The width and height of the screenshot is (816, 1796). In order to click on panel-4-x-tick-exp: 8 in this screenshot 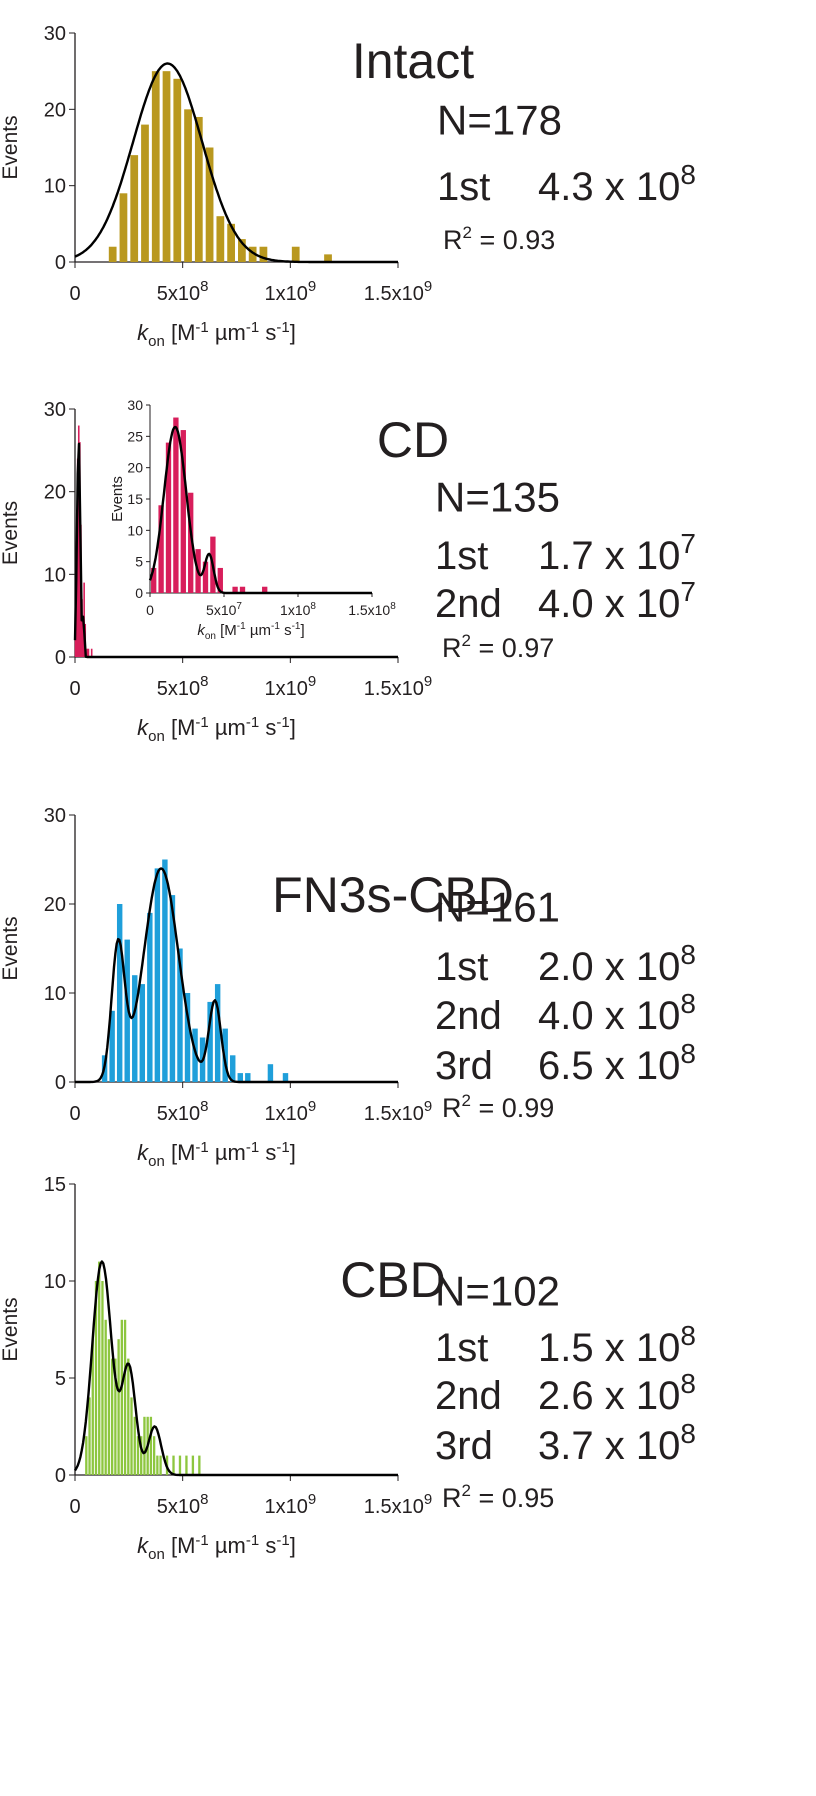, I will do `click(204, 1499)`.